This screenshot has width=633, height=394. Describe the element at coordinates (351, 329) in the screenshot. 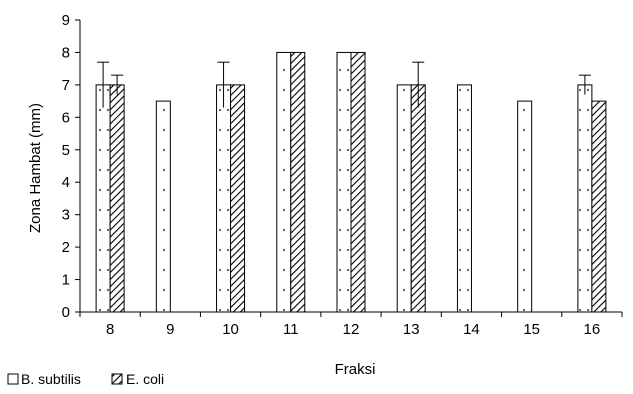

I see `x-tick-label: 12` at that location.